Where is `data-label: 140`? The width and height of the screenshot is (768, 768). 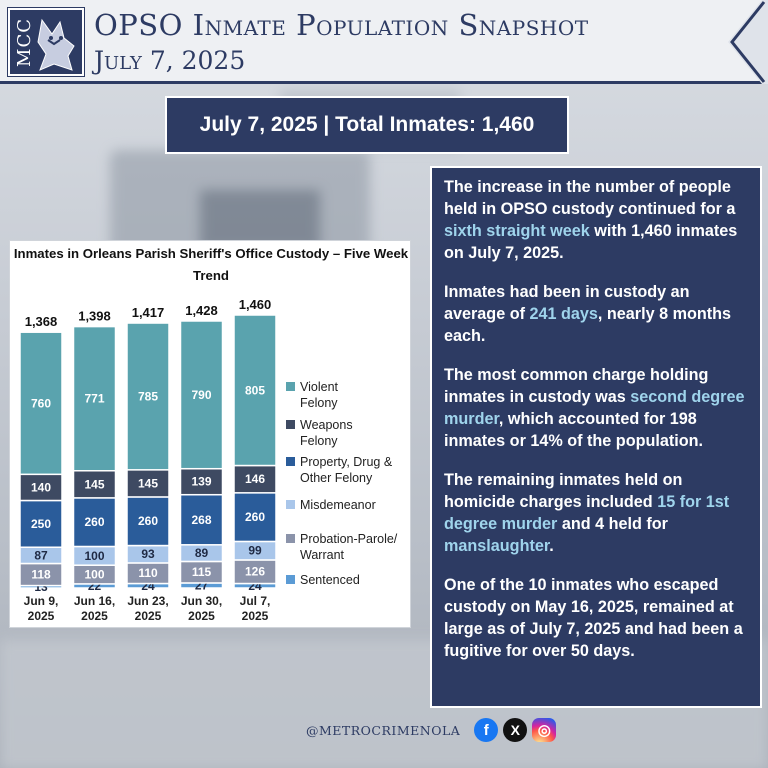
data-label: 140 is located at coordinates (41, 487).